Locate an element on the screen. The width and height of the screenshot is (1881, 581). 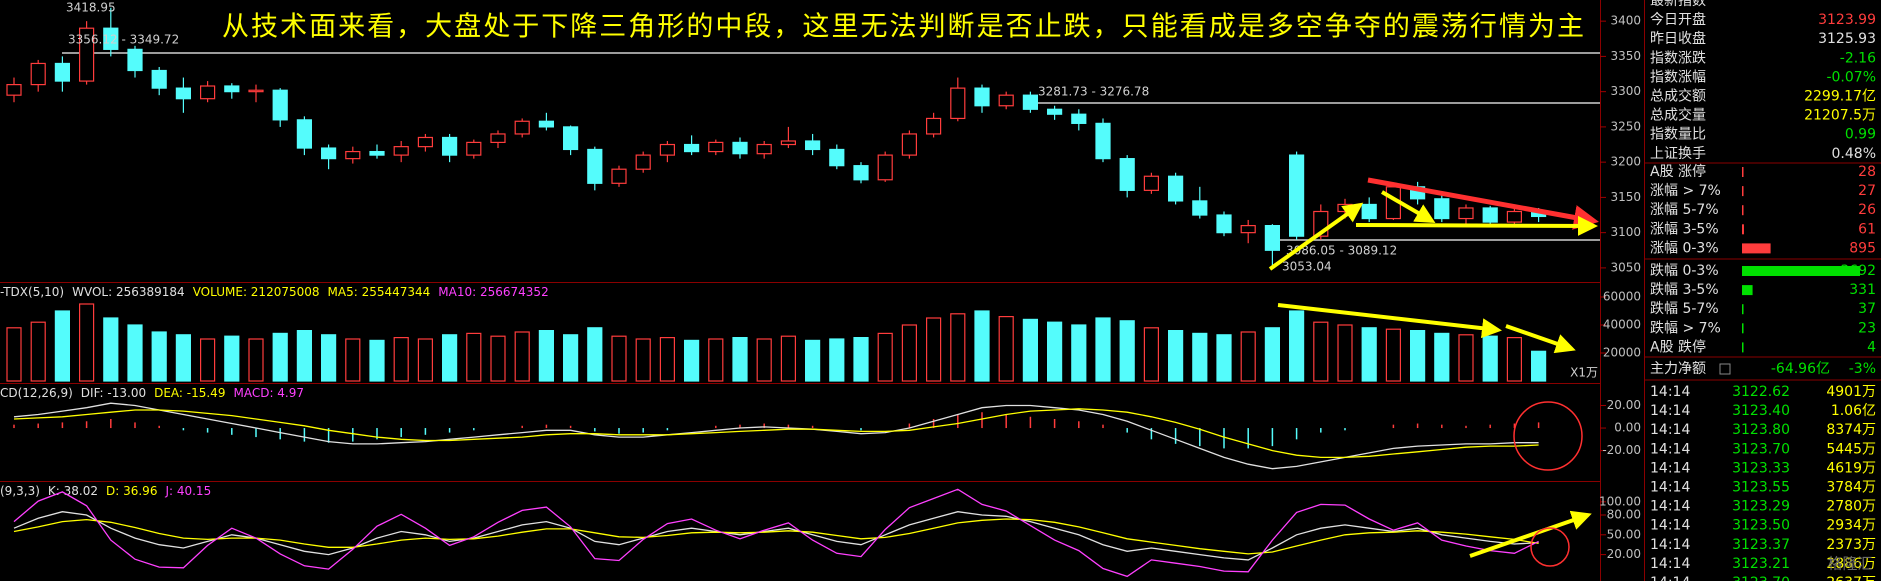
y-tick-label: 3150 is located at coordinates (1625, 197).